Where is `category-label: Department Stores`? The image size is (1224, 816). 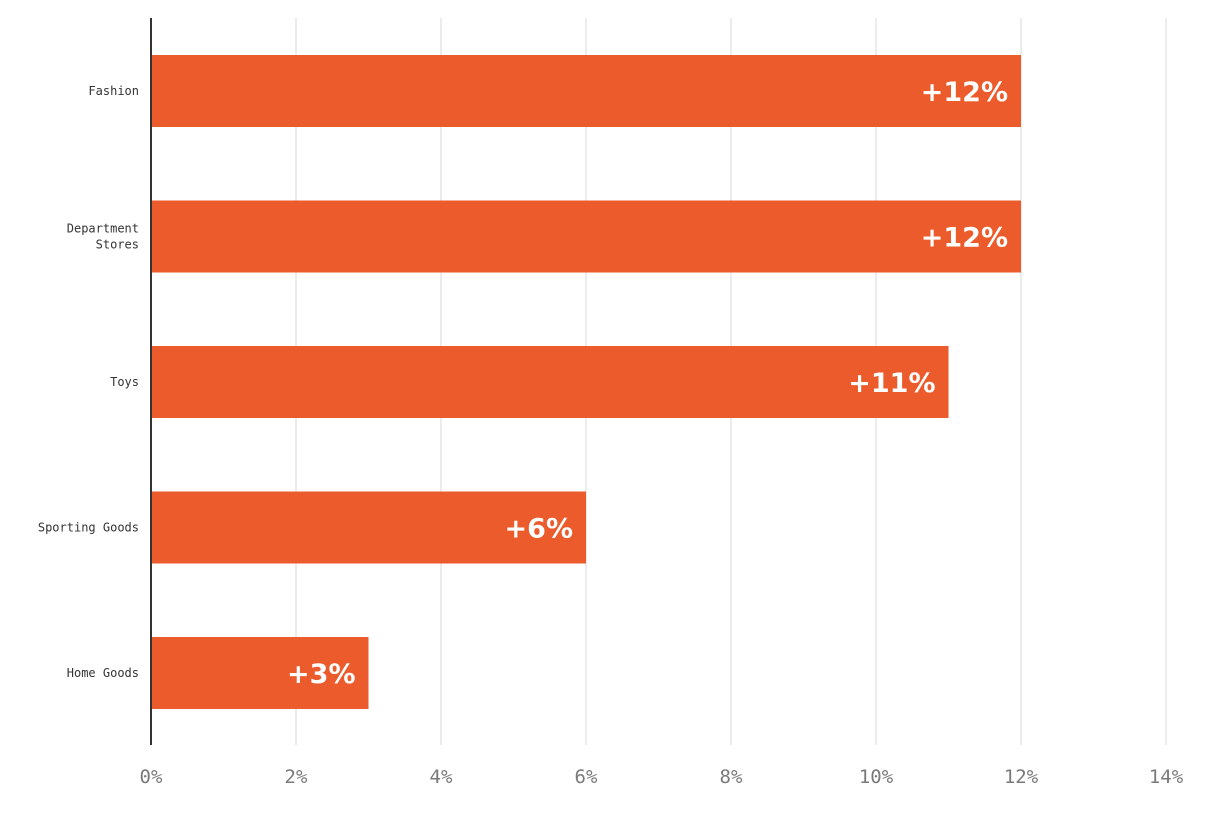
category-label: Department Stores is located at coordinates (103, 237).